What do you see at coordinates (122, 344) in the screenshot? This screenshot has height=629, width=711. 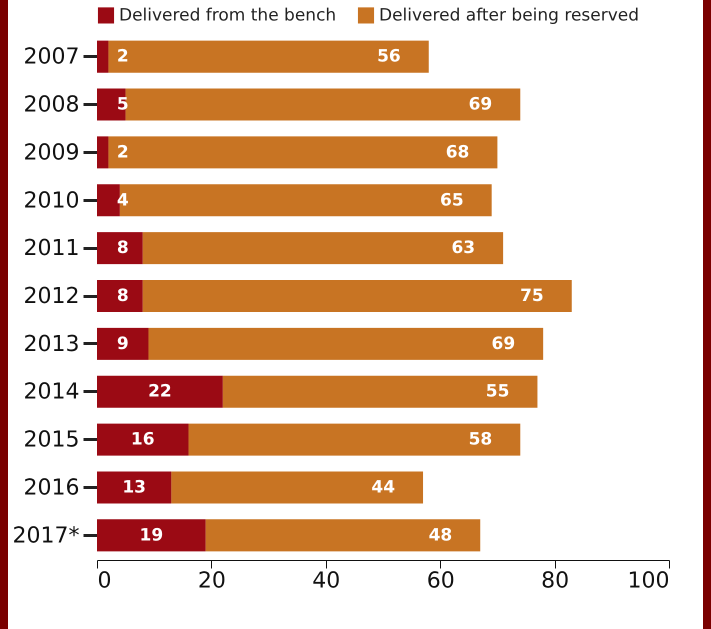 I see `data-label: 9` at bounding box center [122, 344].